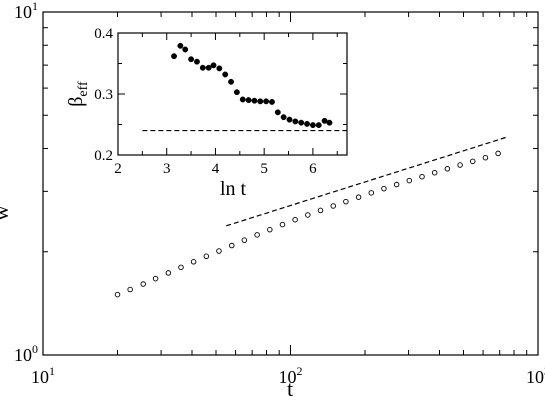 The image size is (545, 400). What do you see at coordinates (76, 102) in the screenshot?
I see `inset-y-axis-label-main: β` at bounding box center [76, 102].